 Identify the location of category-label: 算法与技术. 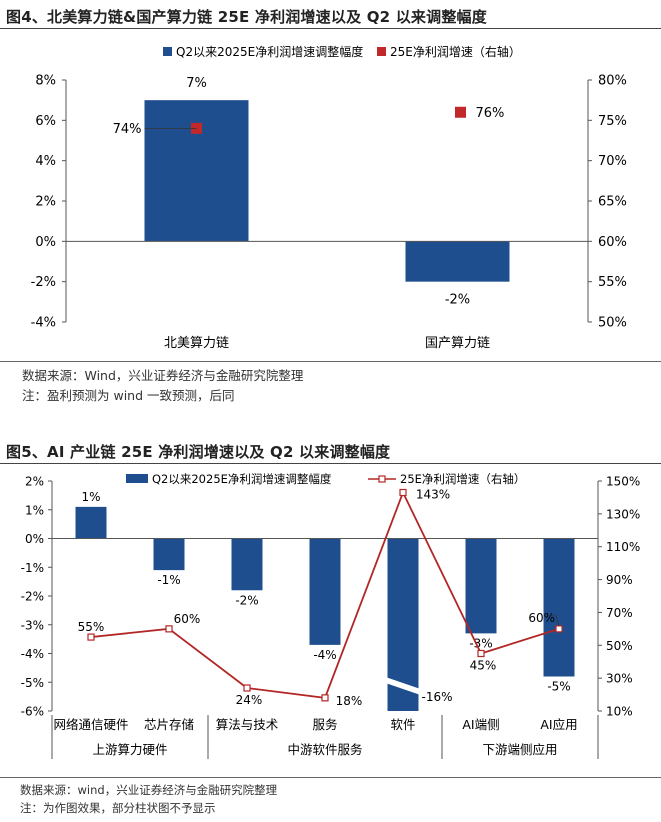
(247, 724).